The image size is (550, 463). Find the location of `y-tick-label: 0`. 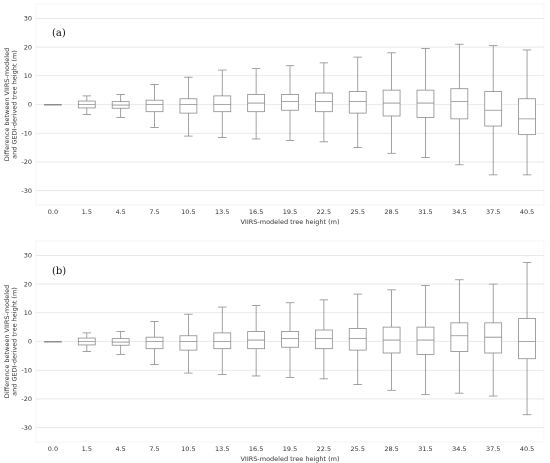

y-tick-label: 0 is located at coordinates (30, 105).